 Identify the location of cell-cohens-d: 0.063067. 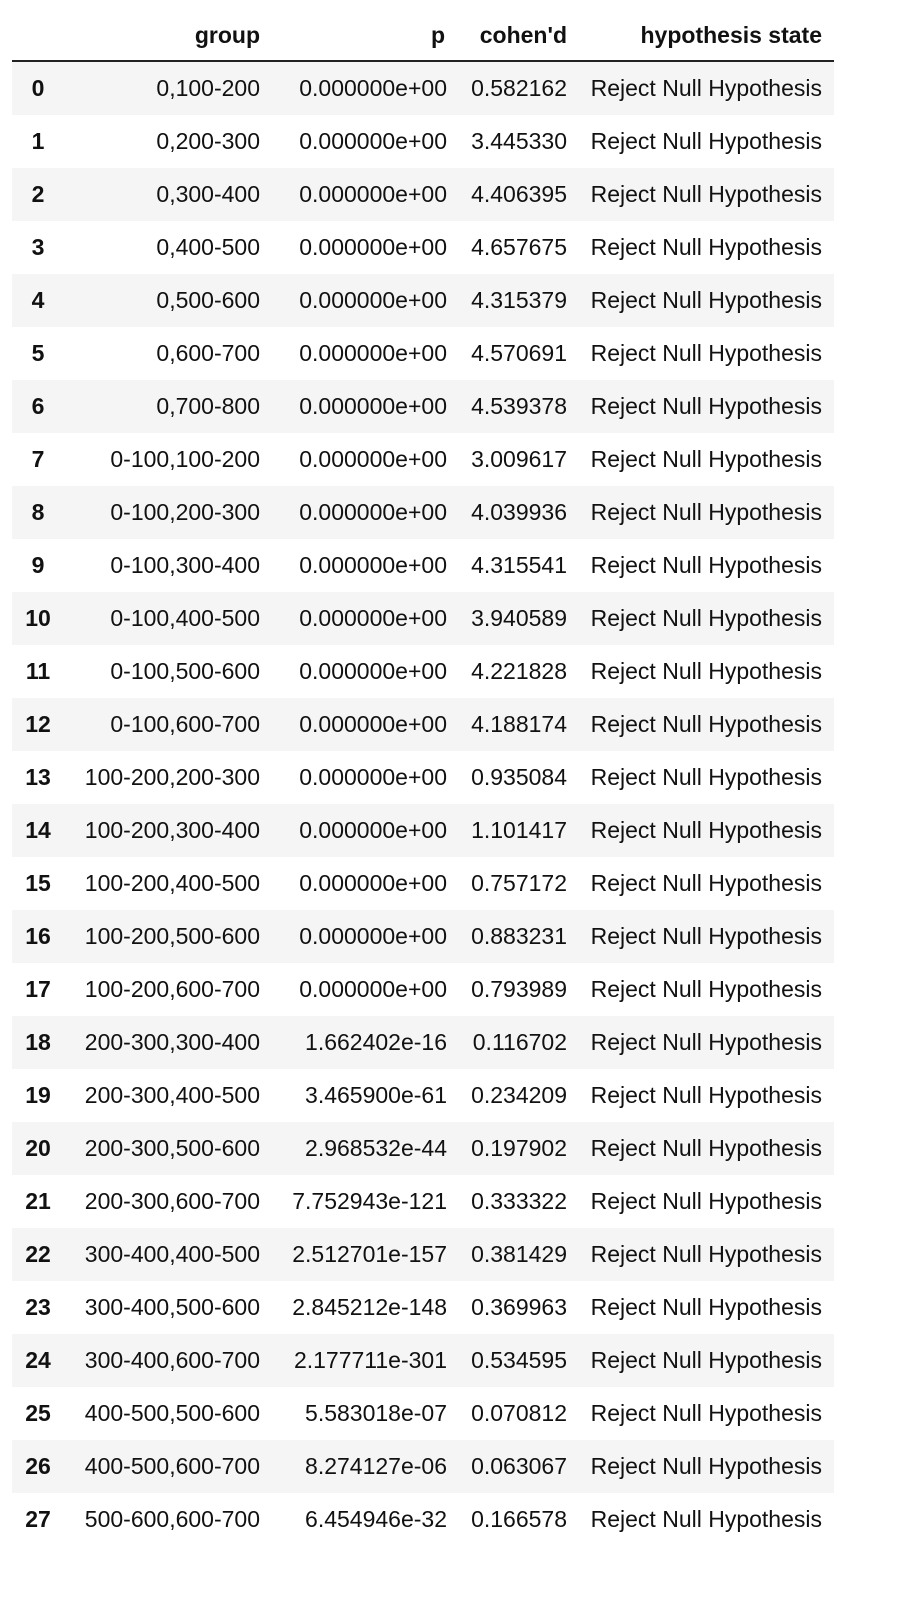
(518, 1466).